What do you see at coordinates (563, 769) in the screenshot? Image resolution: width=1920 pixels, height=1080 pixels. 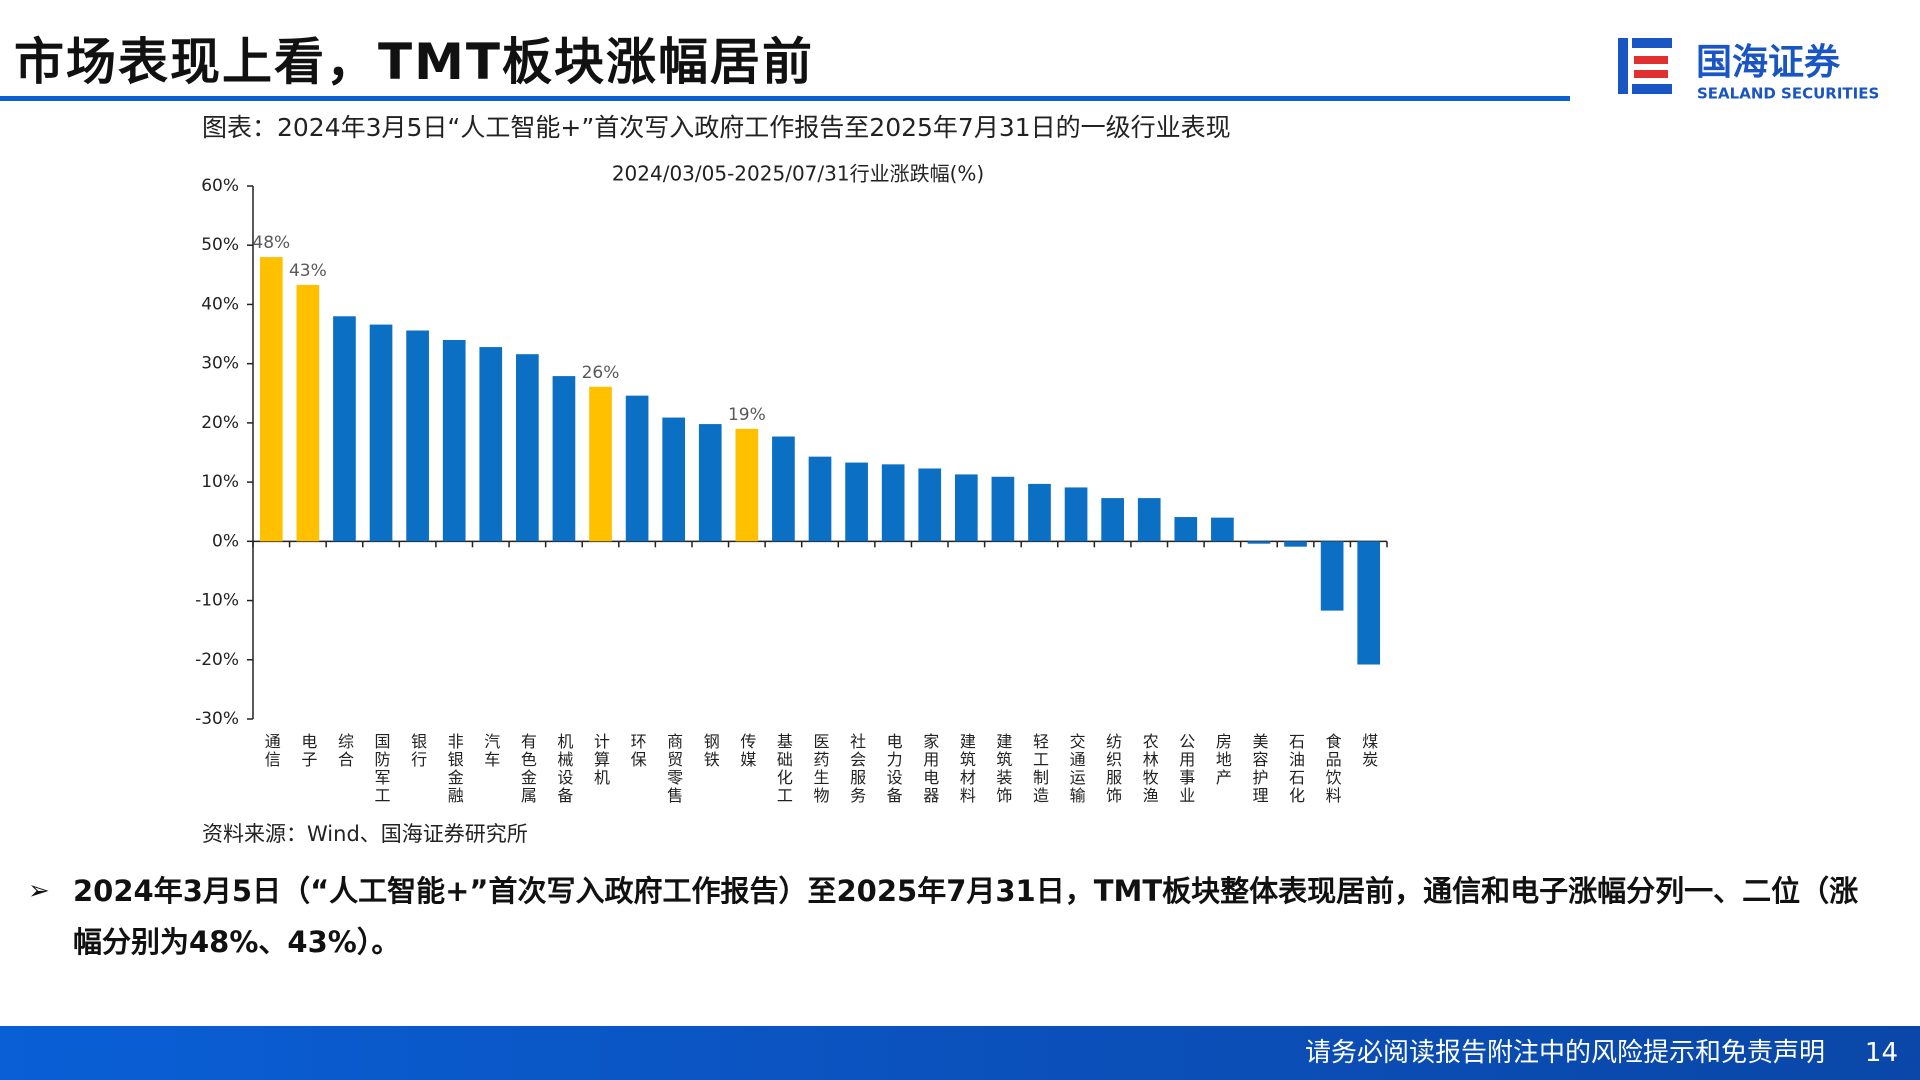 I see `x-tick-label: 机械设备` at bounding box center [563, 769].